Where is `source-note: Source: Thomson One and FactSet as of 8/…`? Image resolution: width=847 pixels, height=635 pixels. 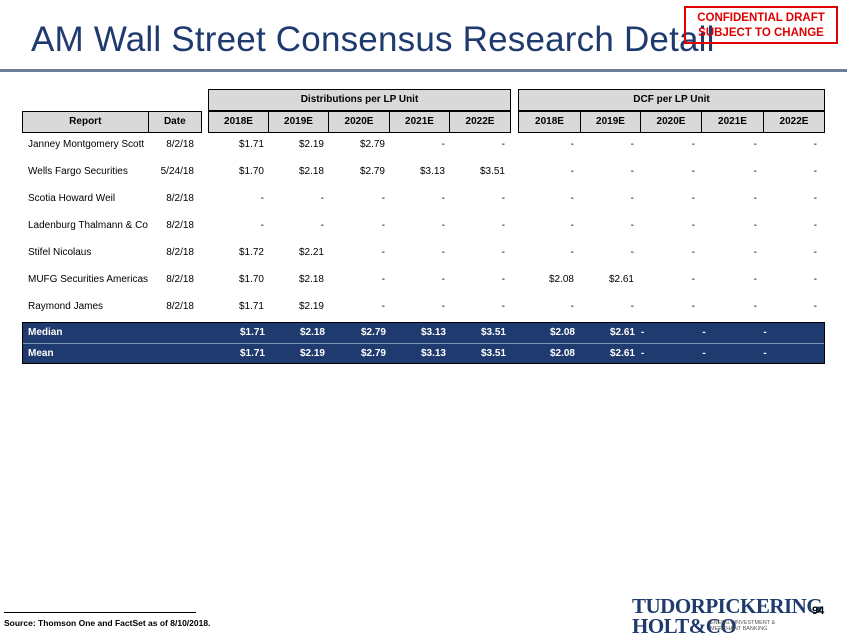
source-note: Source: Thomson One and FactSet as of 8/… is located at coordinates (107, 623).